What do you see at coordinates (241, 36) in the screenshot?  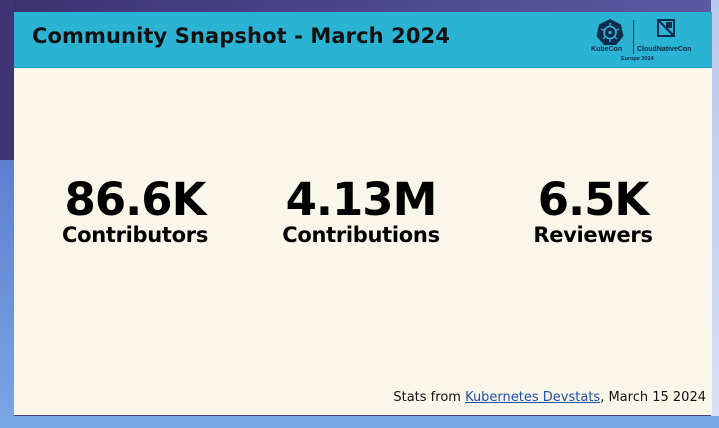 I see `slide-title: Community Snapshot - March 2024` at bounding box center [241, 36].